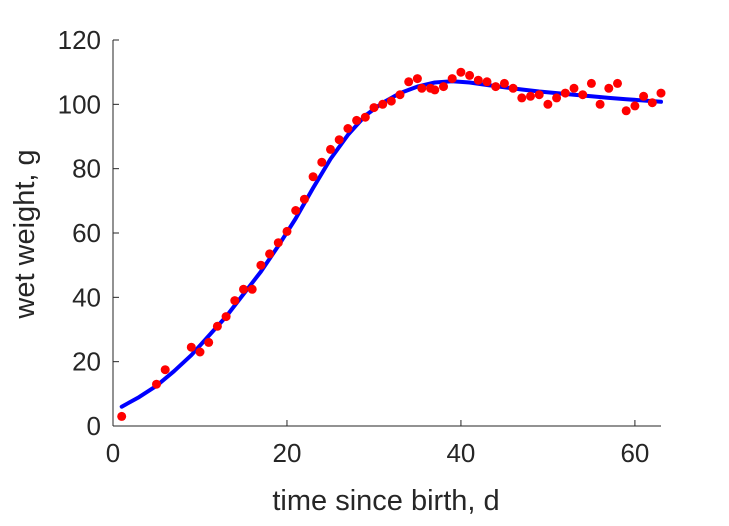  Describe the element at coordinates (287, 453) in the screenshot. I see `x-tick-label: 20` at that location.